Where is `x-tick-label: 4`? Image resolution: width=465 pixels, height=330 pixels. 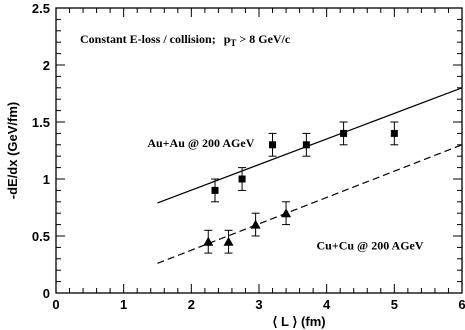 x-tick-label: 4 is located at coordinates (327, 304).